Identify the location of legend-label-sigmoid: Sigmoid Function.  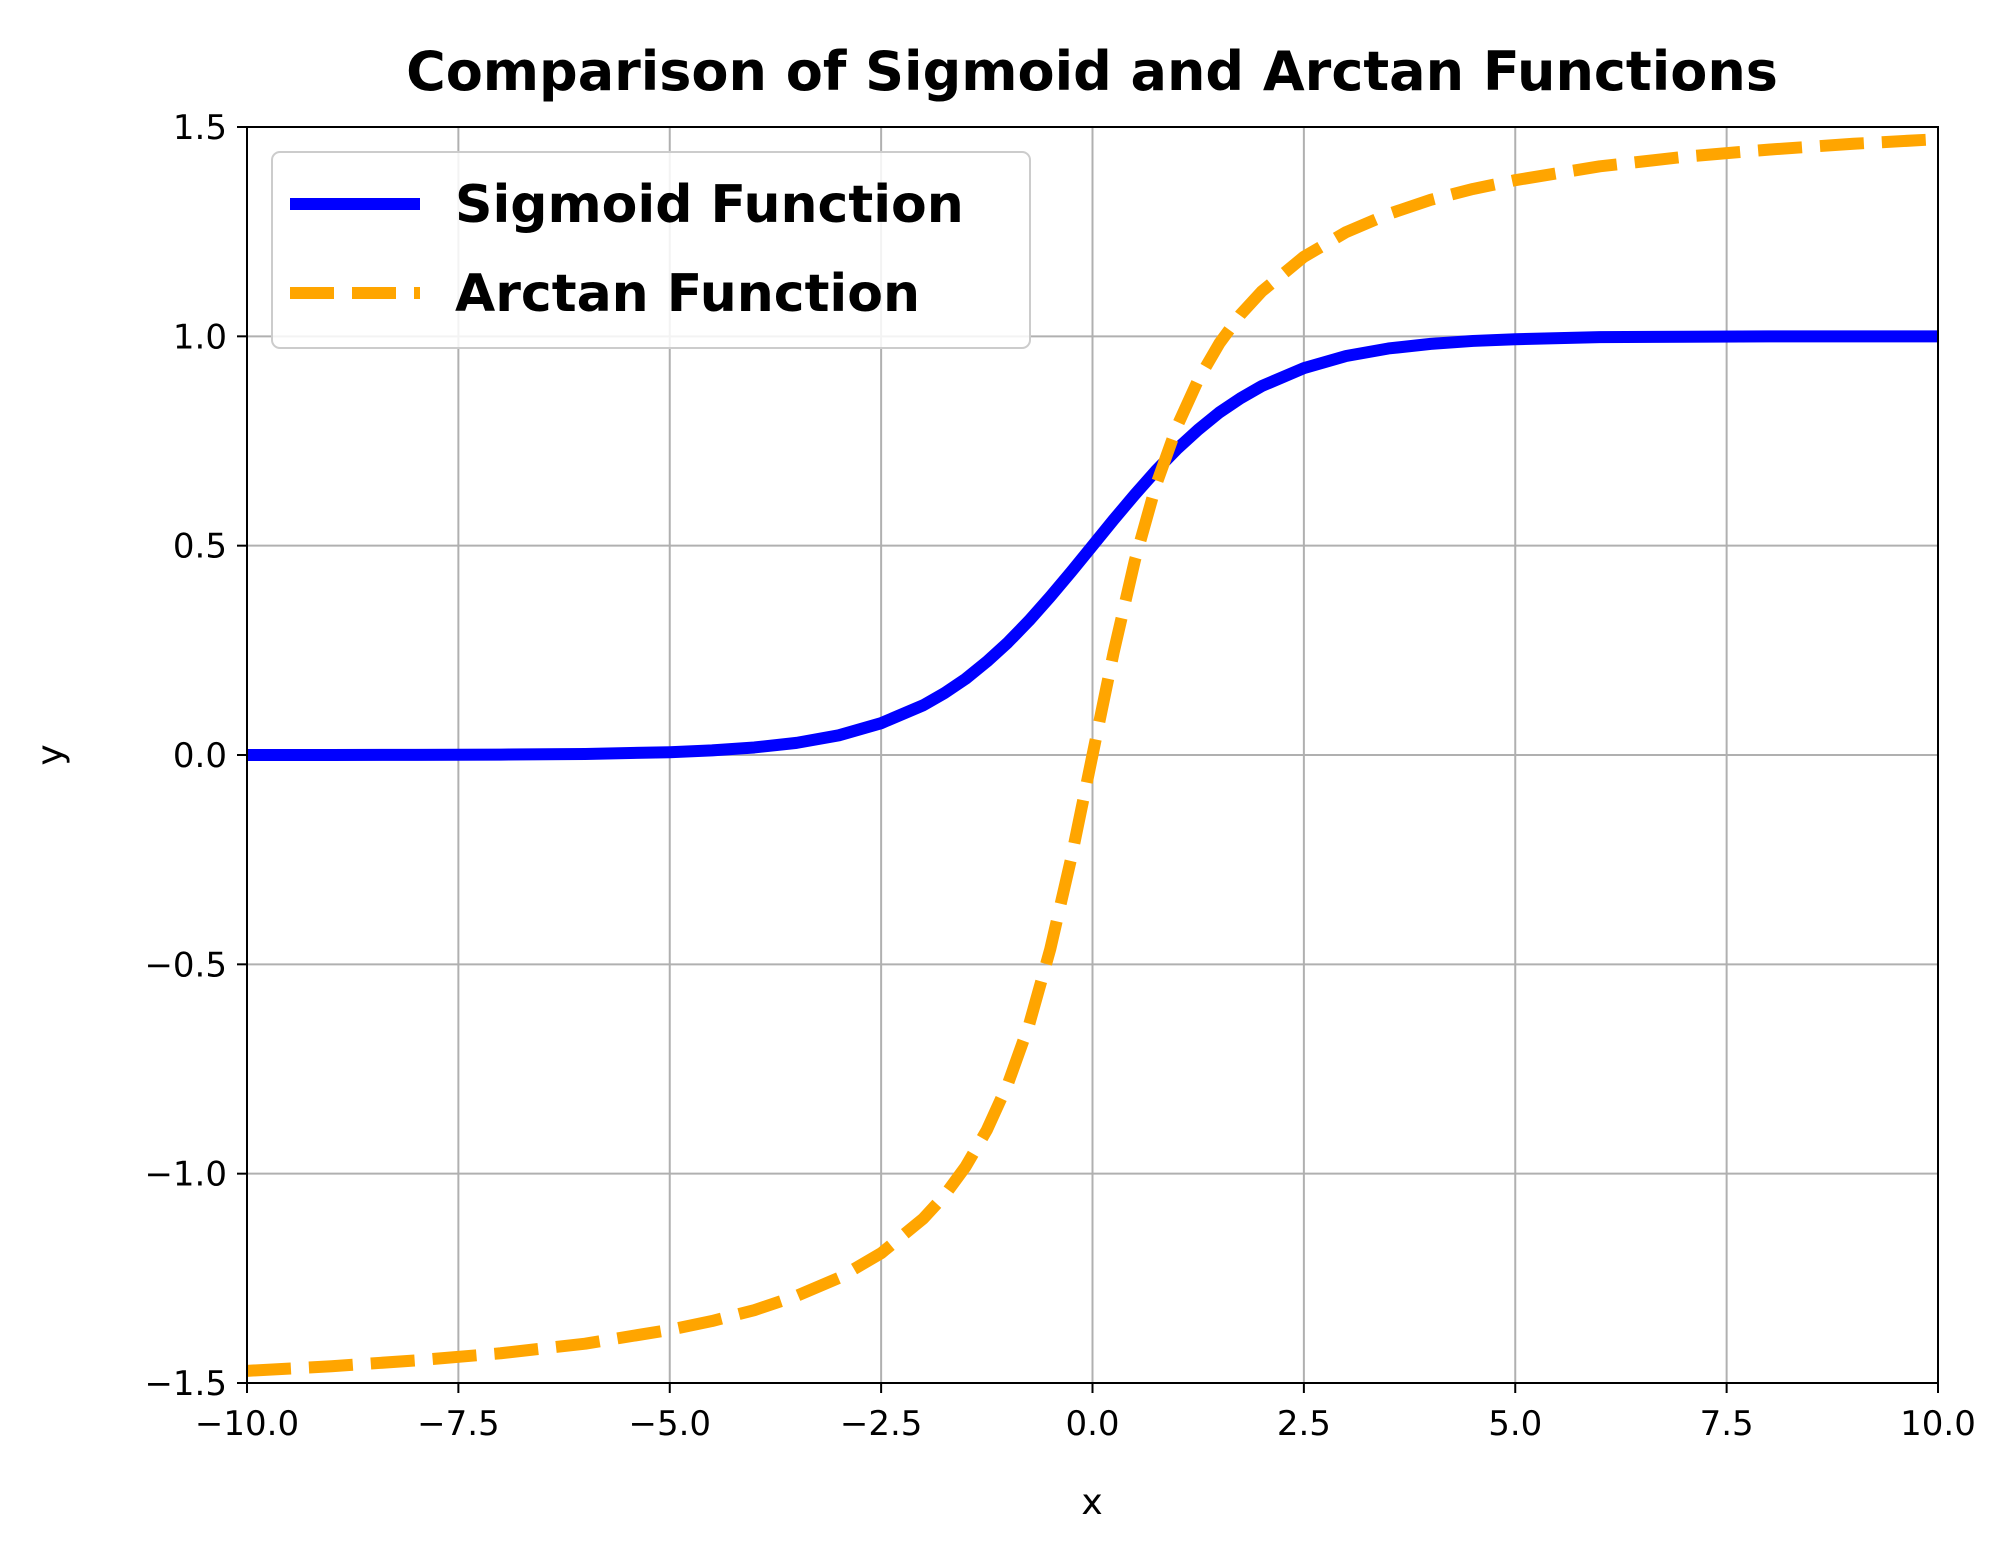
(709, 205).